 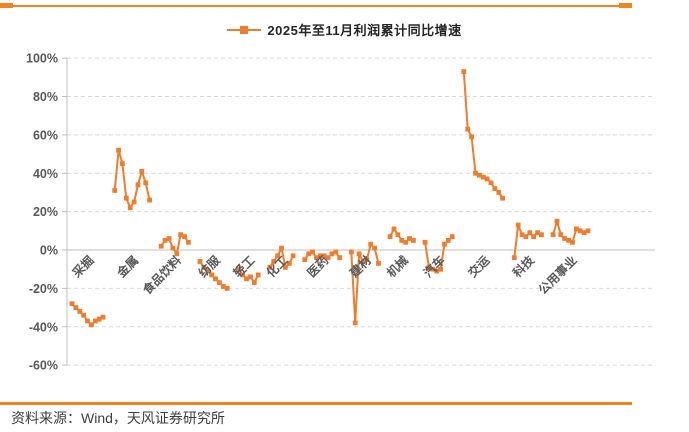 I want to click on chart-title: 2025年至11月利润累计同比增速, so click(x=364, y=30).